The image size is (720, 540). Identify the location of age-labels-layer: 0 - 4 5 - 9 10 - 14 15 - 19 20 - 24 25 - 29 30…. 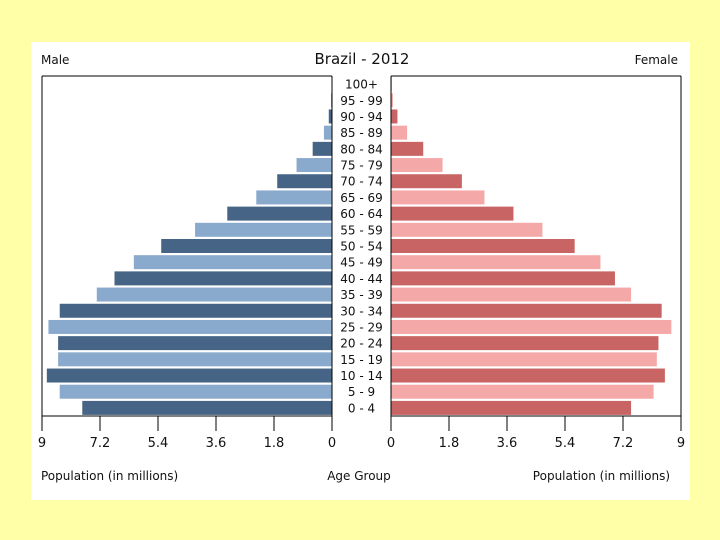
(361, 247).